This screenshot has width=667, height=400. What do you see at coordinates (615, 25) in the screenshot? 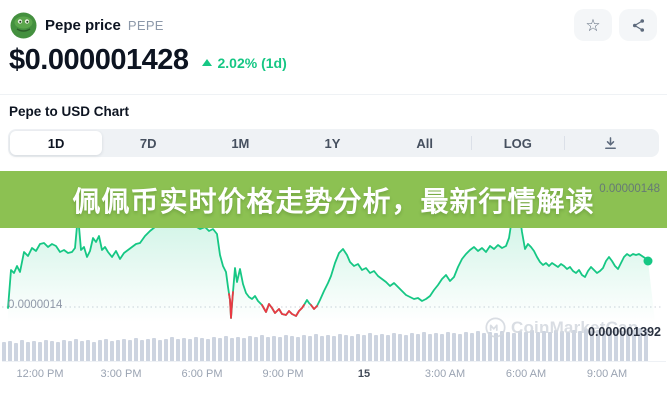
I see `header-actions: ☆` at bounding box center [615, 25].